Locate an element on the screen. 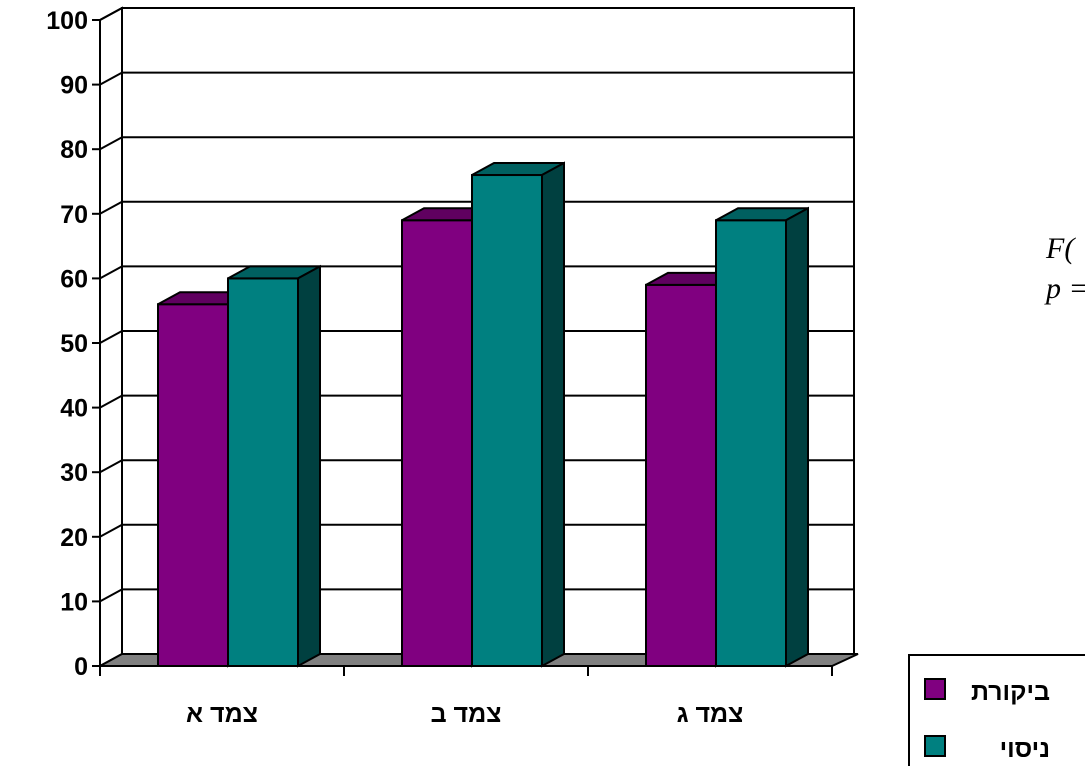 This screenshot has height=766, width=1085. formula-line-2: p = is located at coordinates (1064, 288).